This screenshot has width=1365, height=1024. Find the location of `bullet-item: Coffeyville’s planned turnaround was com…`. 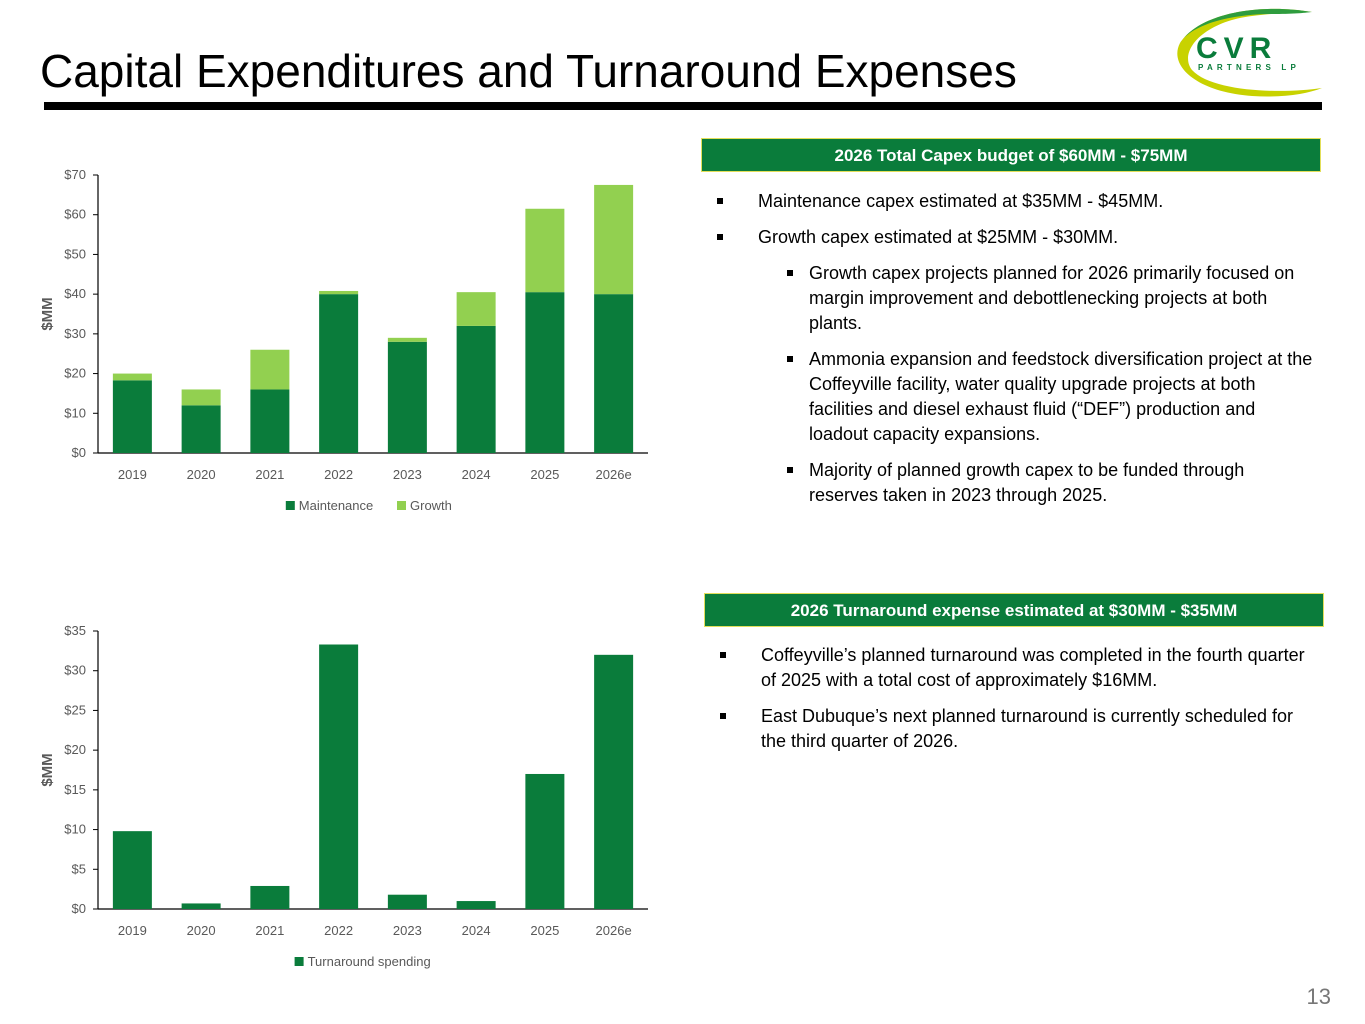

bullet-item: Coffeyville’s planned turnaround was com… is located at coordinates (1009, 668).